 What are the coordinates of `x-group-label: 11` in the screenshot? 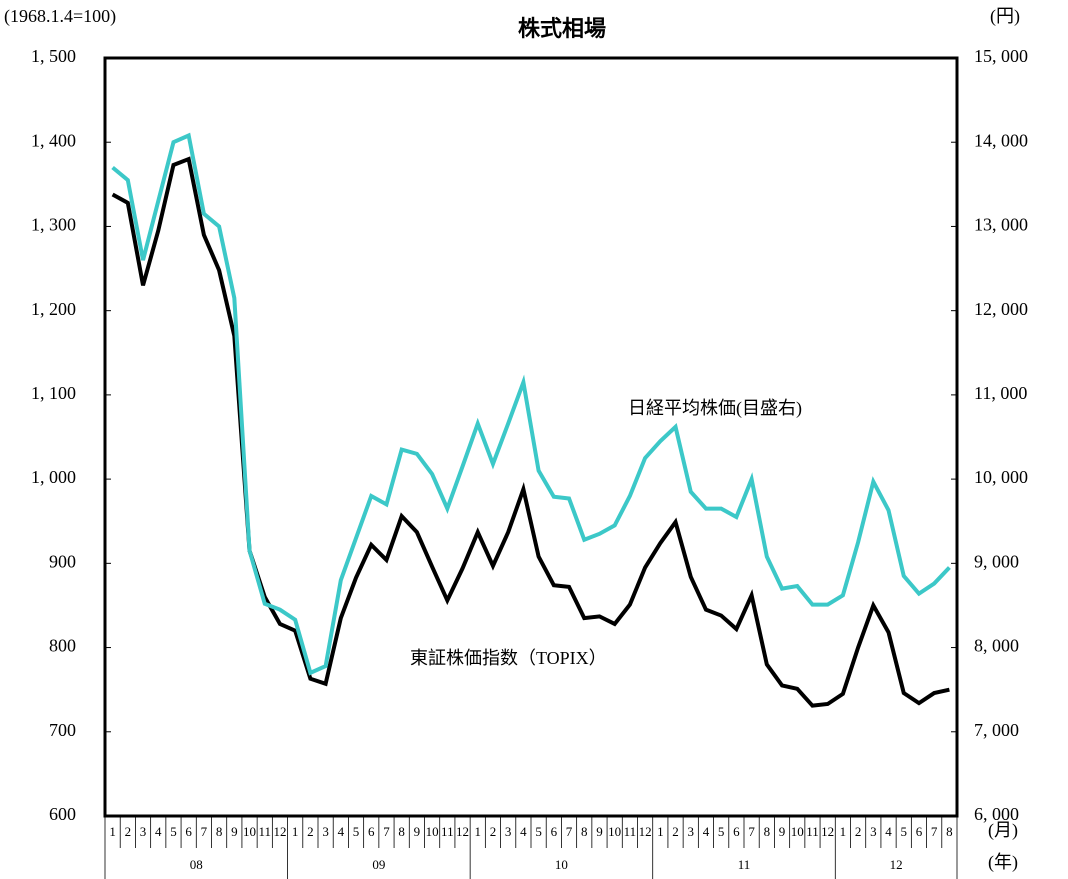 It's located at (744, 864).